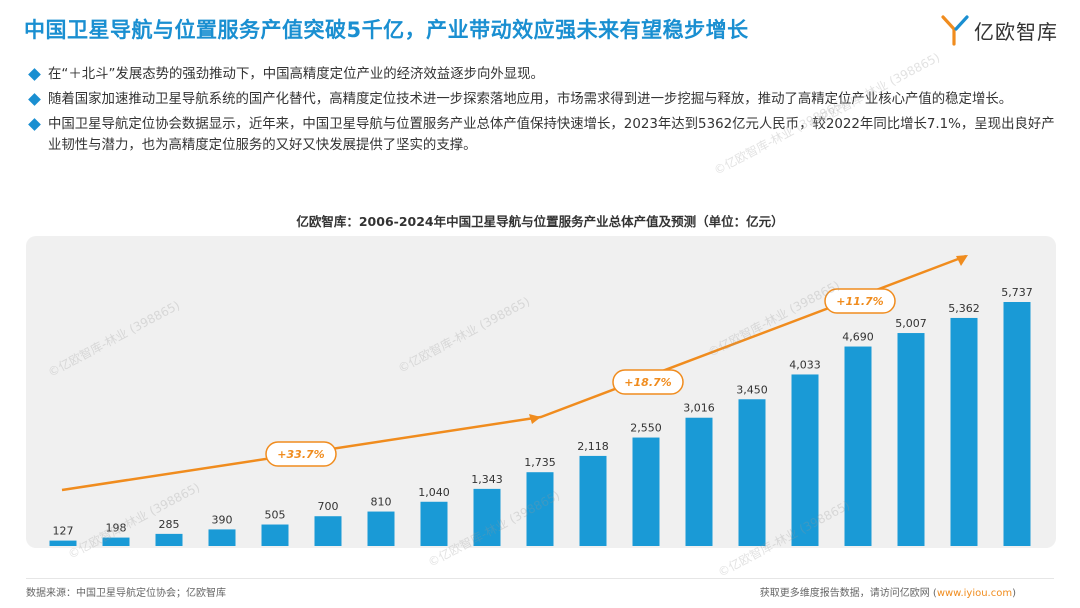 This screenshot has width=1080, height=608. What do you see at coordinates (1016, 31) in the screenshot?
I see `logo-text: 亿欧智库` at bounding box center [1016, 31].